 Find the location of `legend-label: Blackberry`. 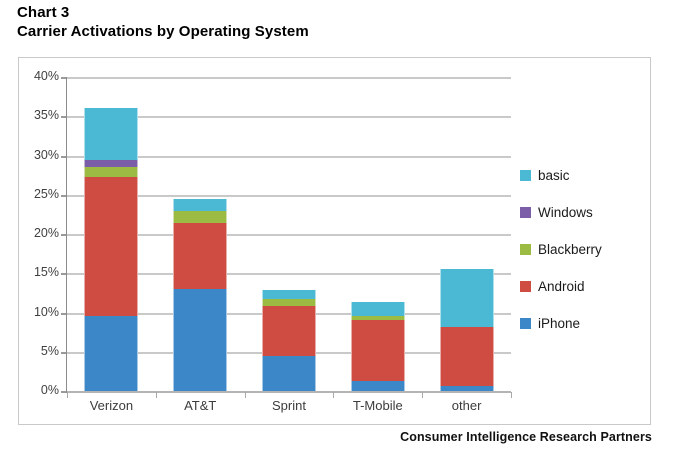

legend-label: Blackberry is located at coordinates (570, 249).